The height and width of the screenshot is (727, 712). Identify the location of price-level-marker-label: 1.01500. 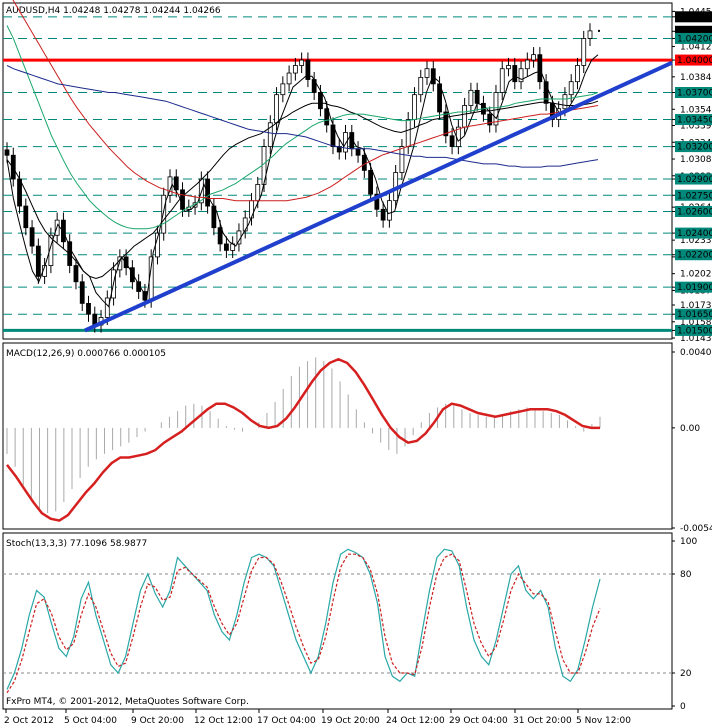
(694, 331).